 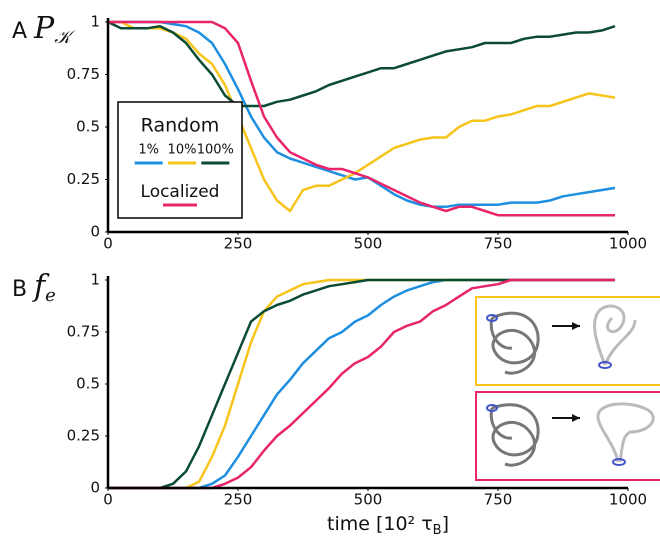 I want to click on legend-title: Random, so click(x=180, y=126).